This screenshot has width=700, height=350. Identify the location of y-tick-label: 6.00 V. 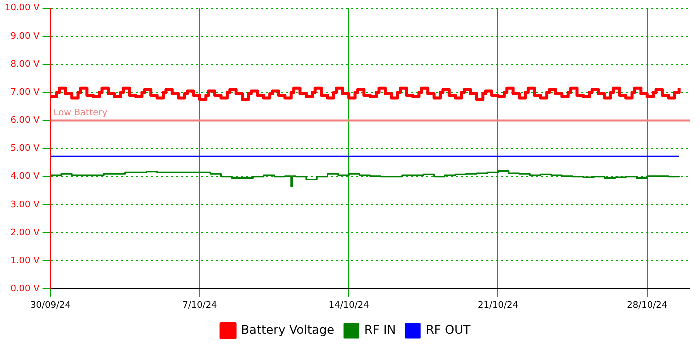
(25, 121).